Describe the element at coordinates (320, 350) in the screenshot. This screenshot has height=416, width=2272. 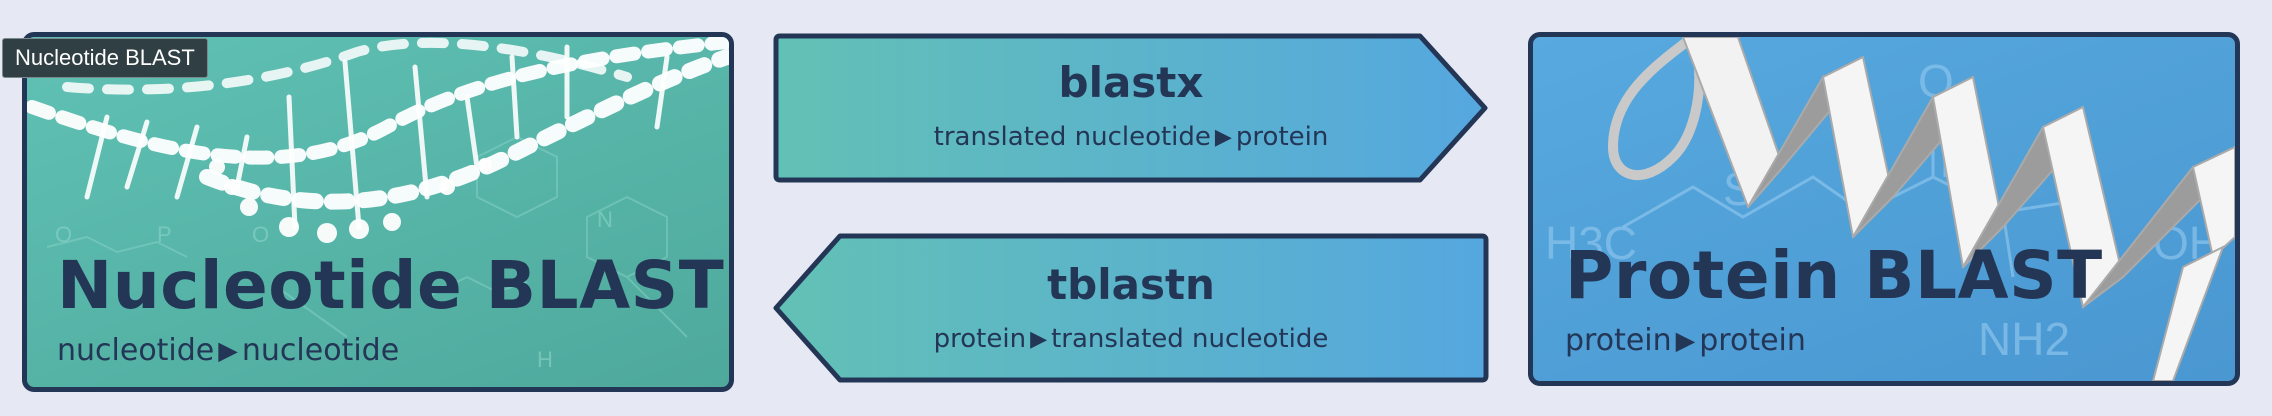
I see `nucleotide-sub-to: nucleotide` at that location.